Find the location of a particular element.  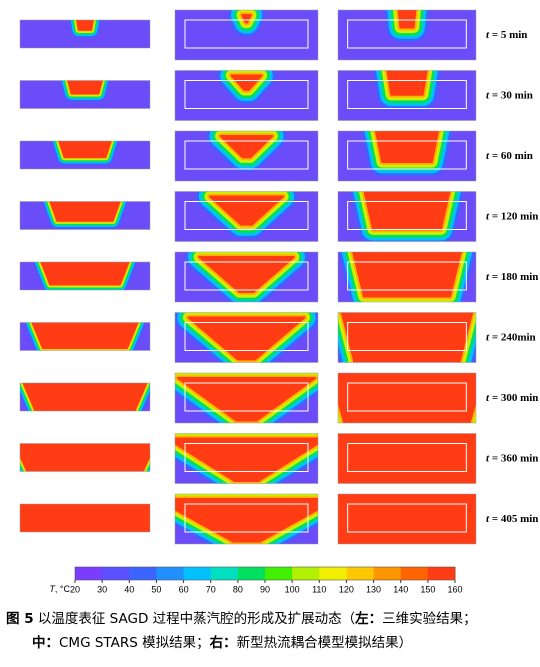

caption-segment: 中： is located at coordinates (45, 642).